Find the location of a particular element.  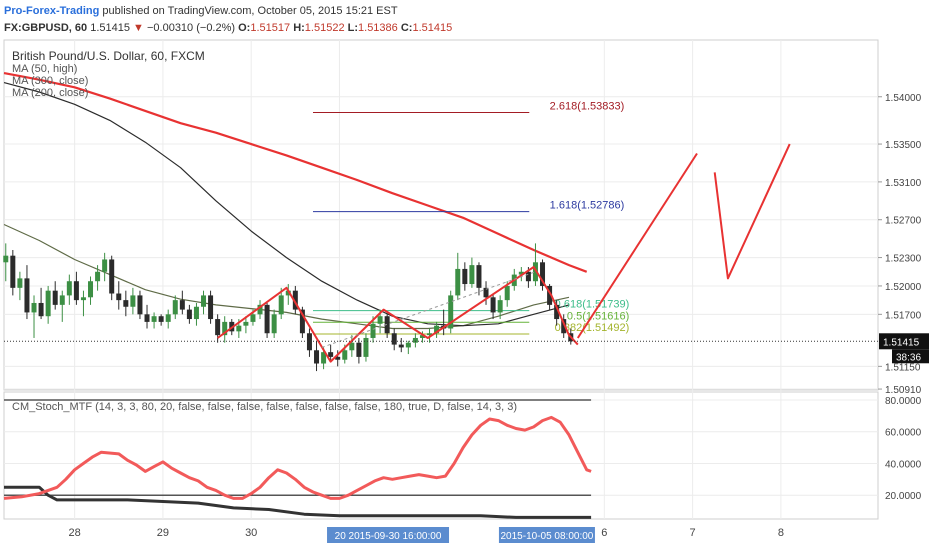

high-label: H: is located at coordinates (299, 28).